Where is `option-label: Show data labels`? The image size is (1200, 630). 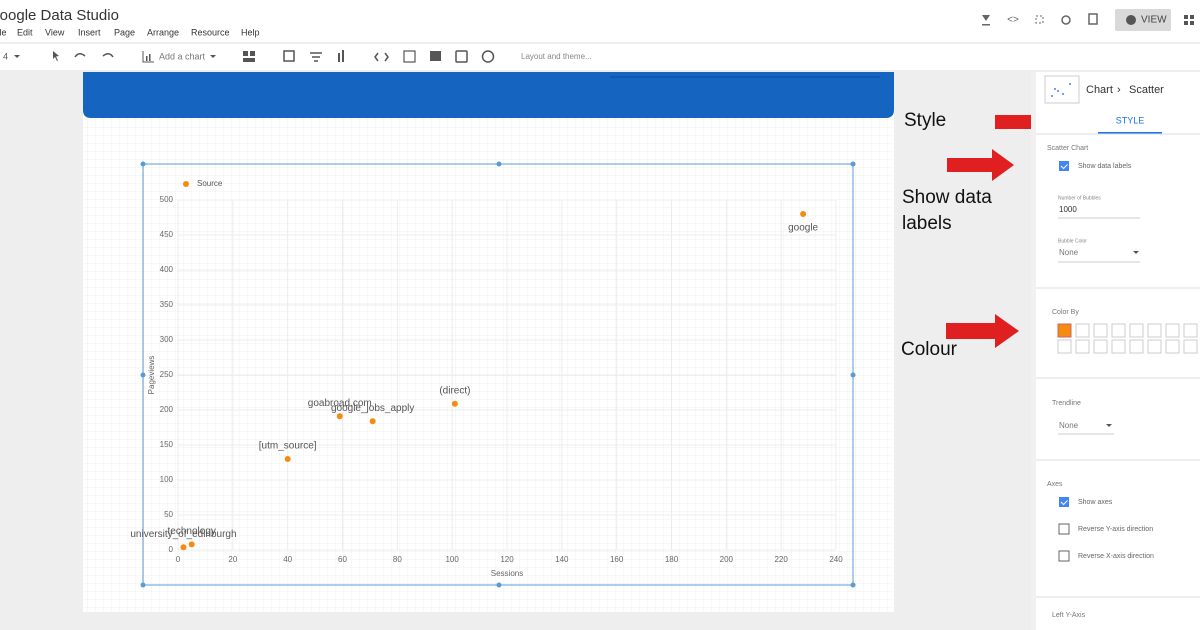 option-label: Show data labels is located at coordinates (1105, 166).